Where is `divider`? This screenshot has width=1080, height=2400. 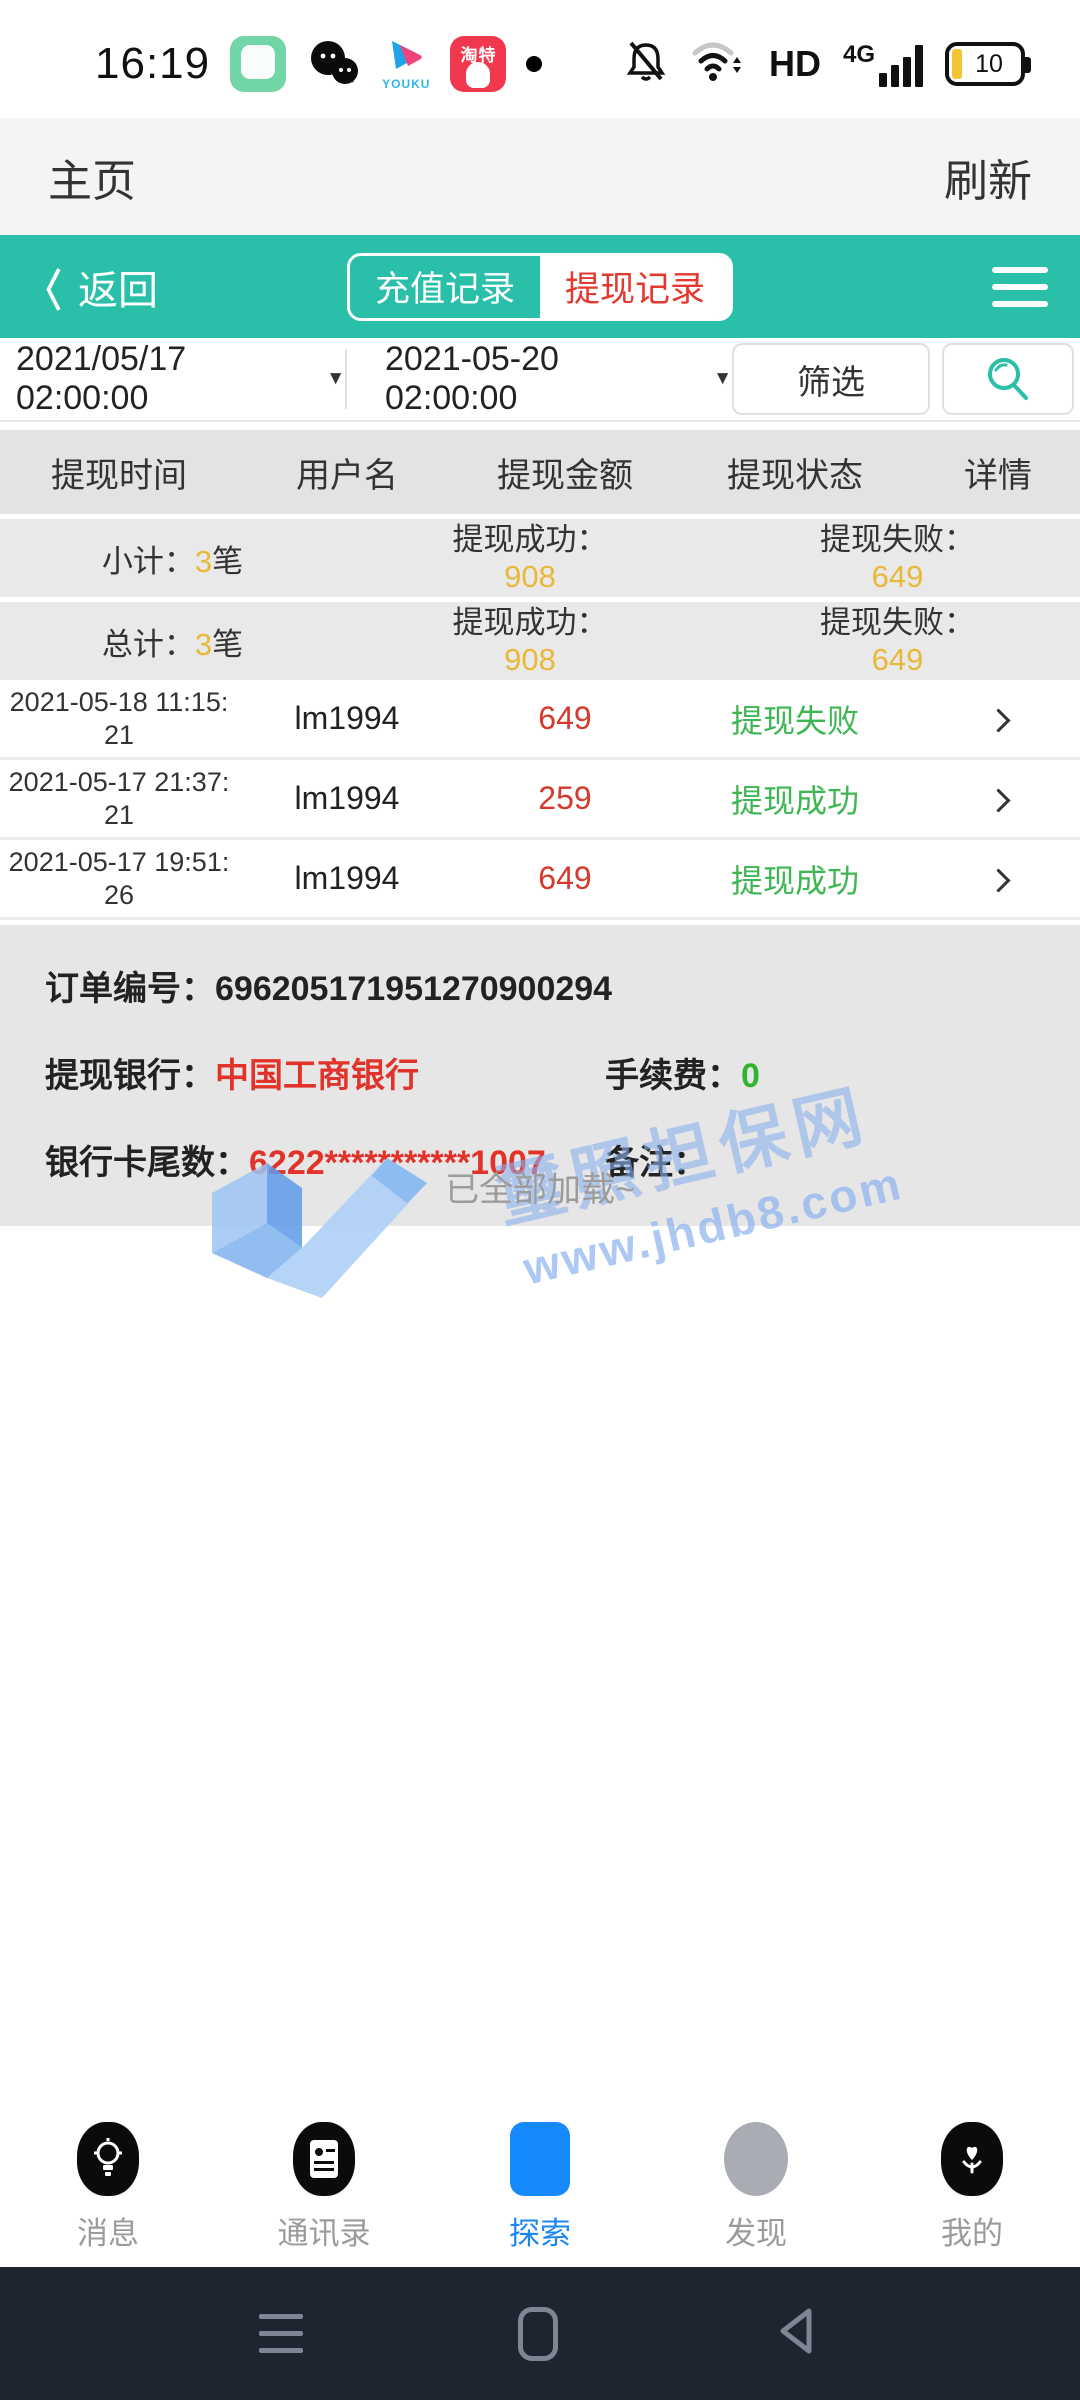
divider is located at coordinates (346, 379).